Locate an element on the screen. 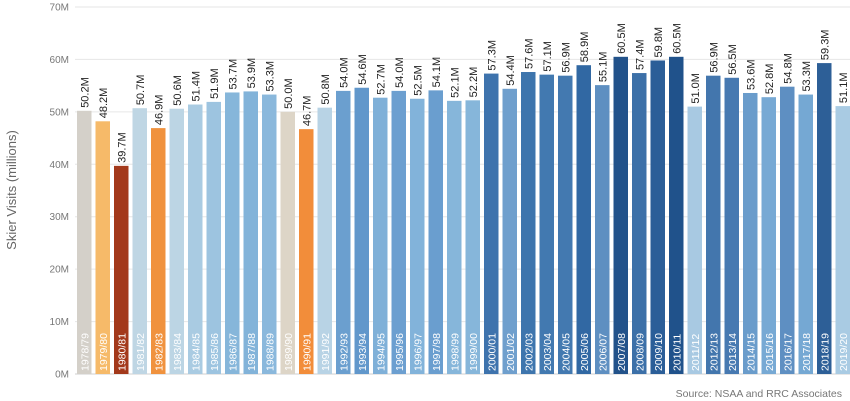 The width and height of the screenshot is (850, 401). value-label: 54.8M is located at coordinates (788, 68).